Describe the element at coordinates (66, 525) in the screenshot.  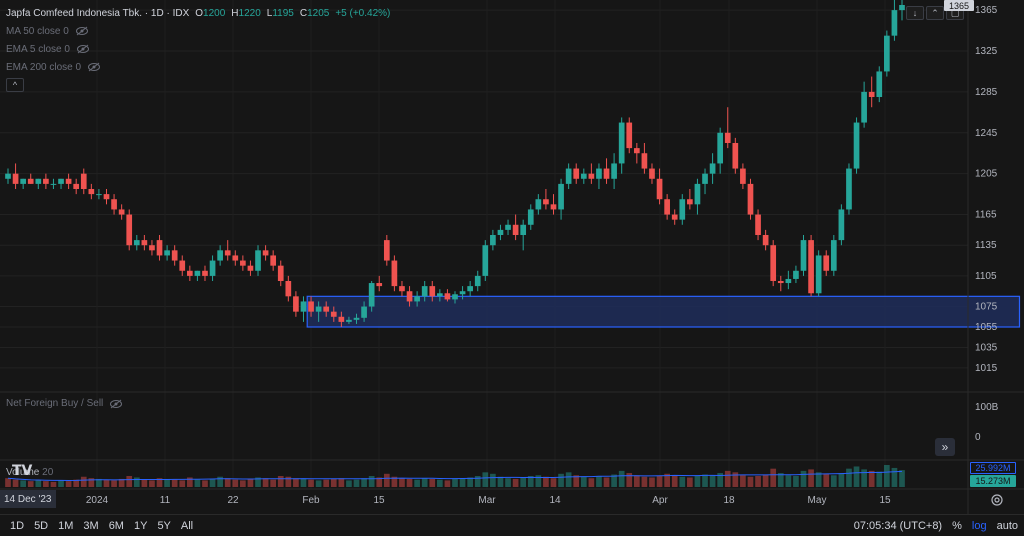
I see `range-1m: 1M` at that location.